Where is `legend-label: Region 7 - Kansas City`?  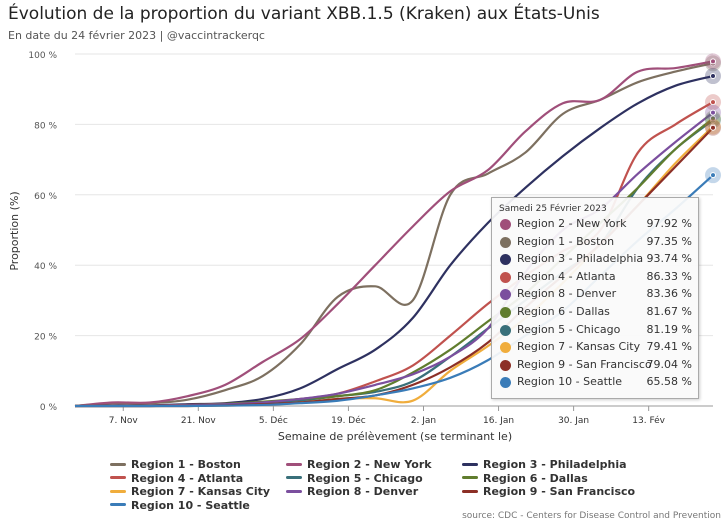
legend-label: Region 7 - Kansas City is located at coordinates (201, 491).